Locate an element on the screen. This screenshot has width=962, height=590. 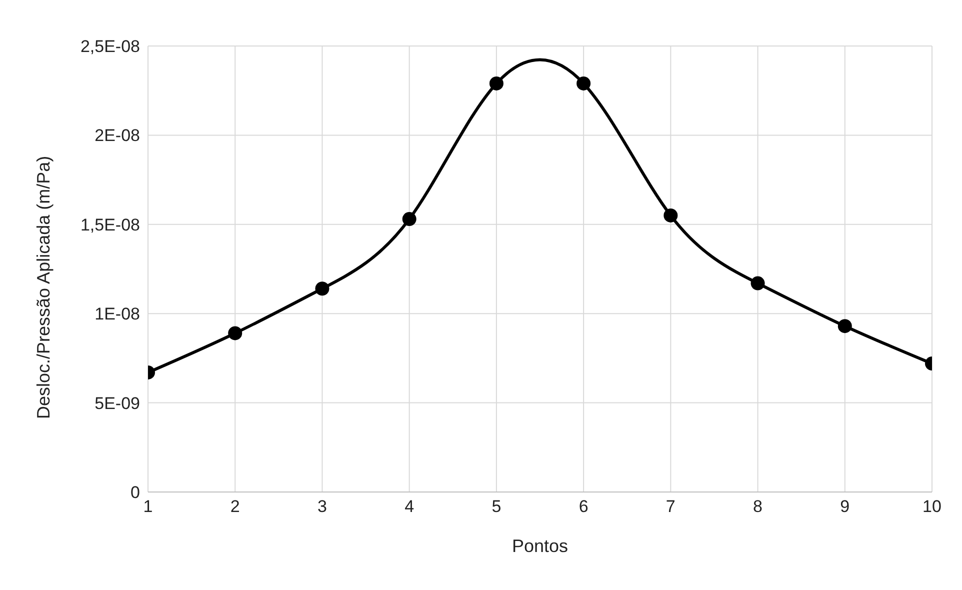
y-tick-label: 5E-09 is located at coordinates (117, 403).